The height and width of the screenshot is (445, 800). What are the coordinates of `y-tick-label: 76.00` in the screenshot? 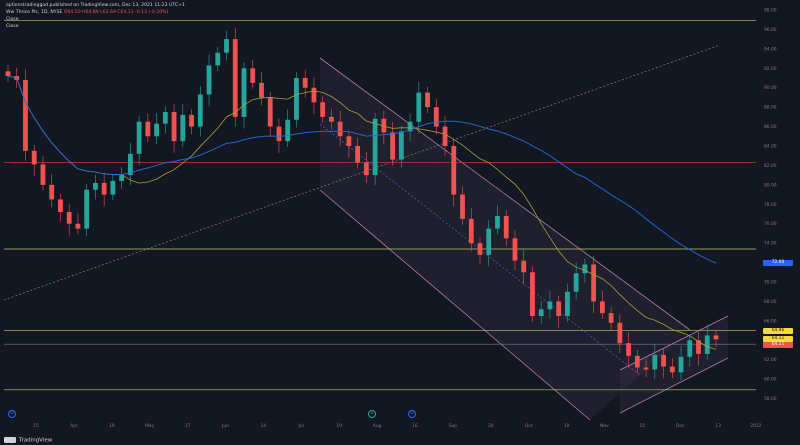 It's located at (770, 224).